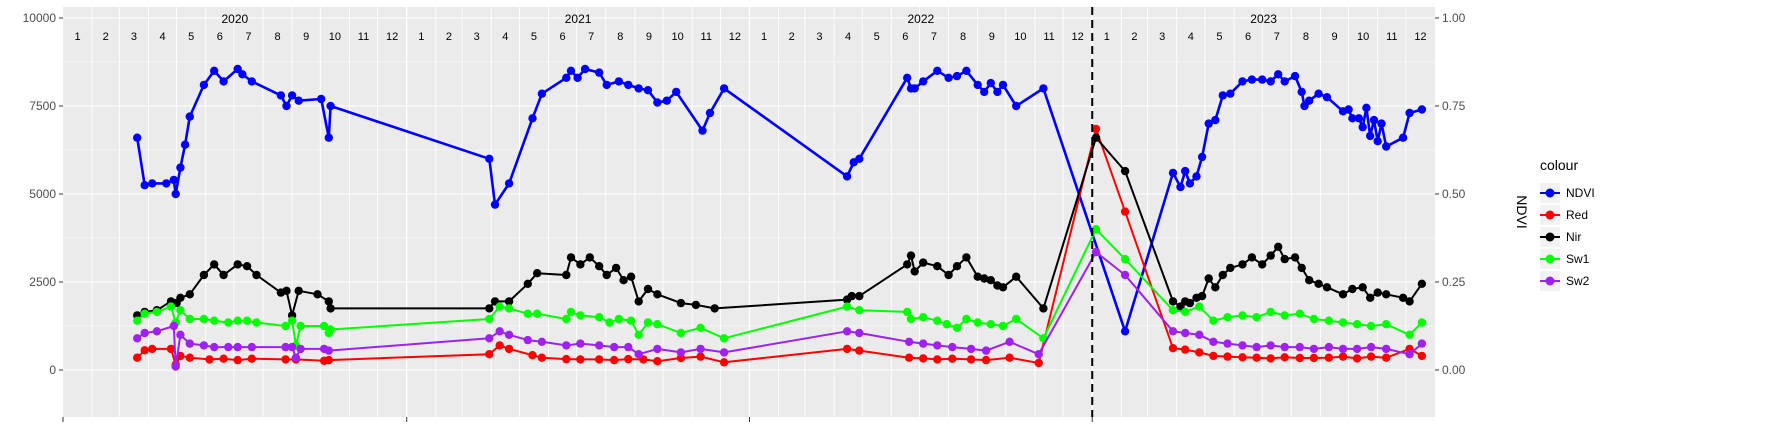 The width and height of the screenshot is (1773, 442). I want to click on month-label: 7, so click(934, 37).